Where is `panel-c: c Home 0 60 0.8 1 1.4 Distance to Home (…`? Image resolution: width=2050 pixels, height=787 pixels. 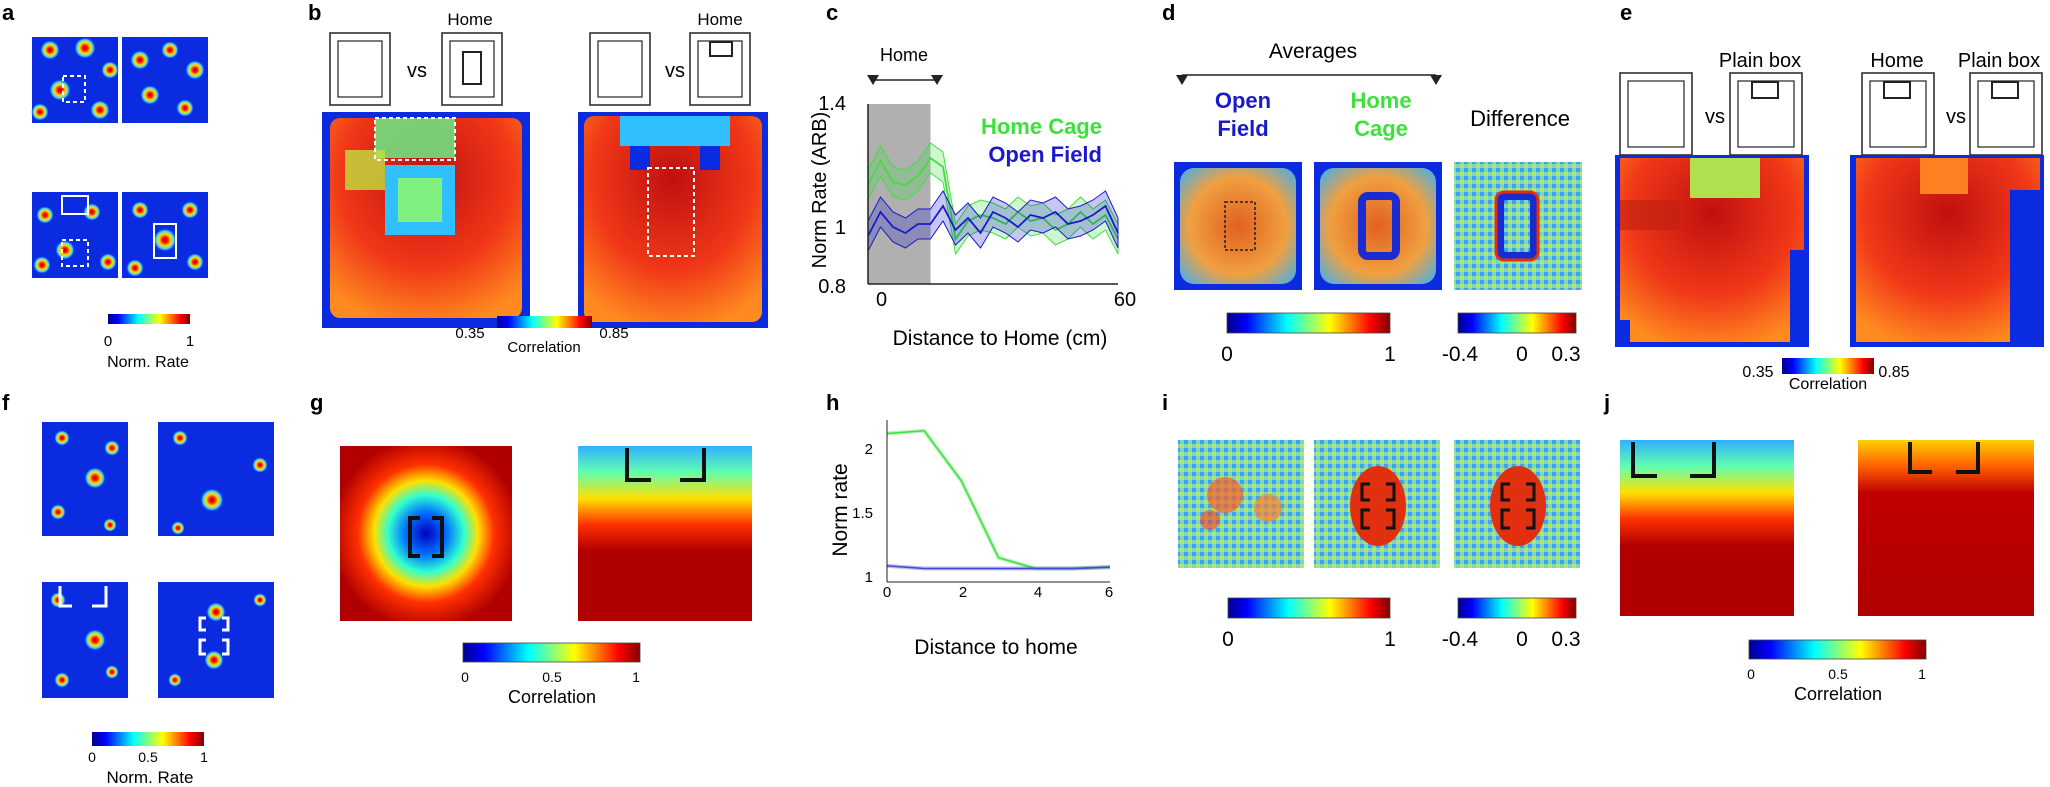 panel-c: c Home 0 60 0.8 1 1.4 Distance to Home (… is located at coordinates (972, 175).